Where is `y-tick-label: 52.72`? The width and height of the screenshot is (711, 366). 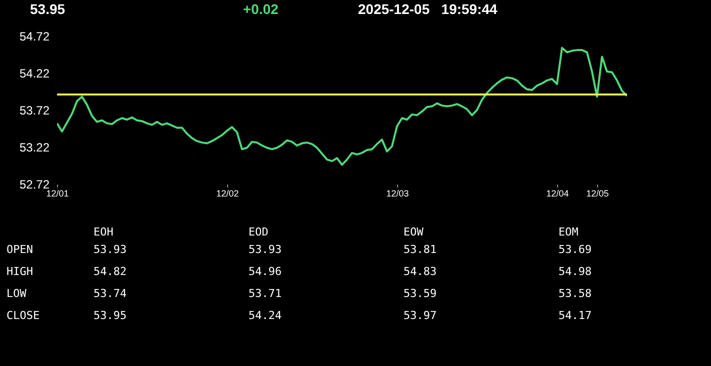 y-tick-label: 52.72 is located at coordinates (34, 185).